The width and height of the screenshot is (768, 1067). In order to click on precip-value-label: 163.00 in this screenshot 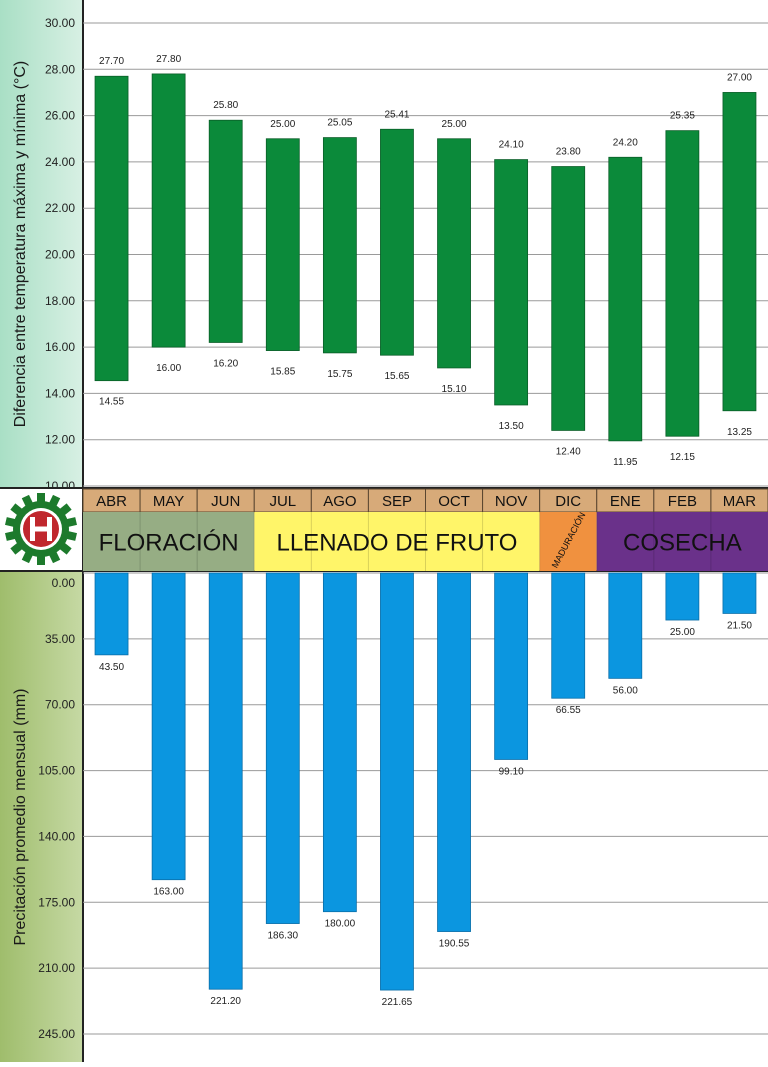, I will do `click(168, 892)`.